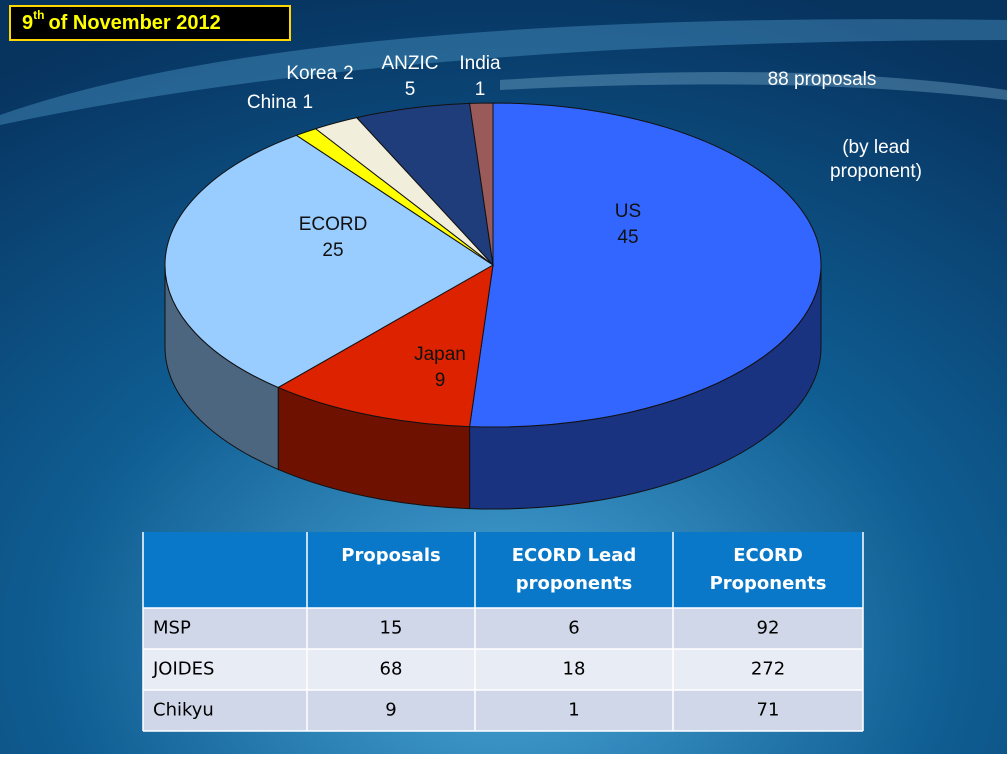 This screenshot has width=1007, height=759. Describe the element at coordinates (768, 669) in the screenshot. I see `table-cell: 272` at that location.